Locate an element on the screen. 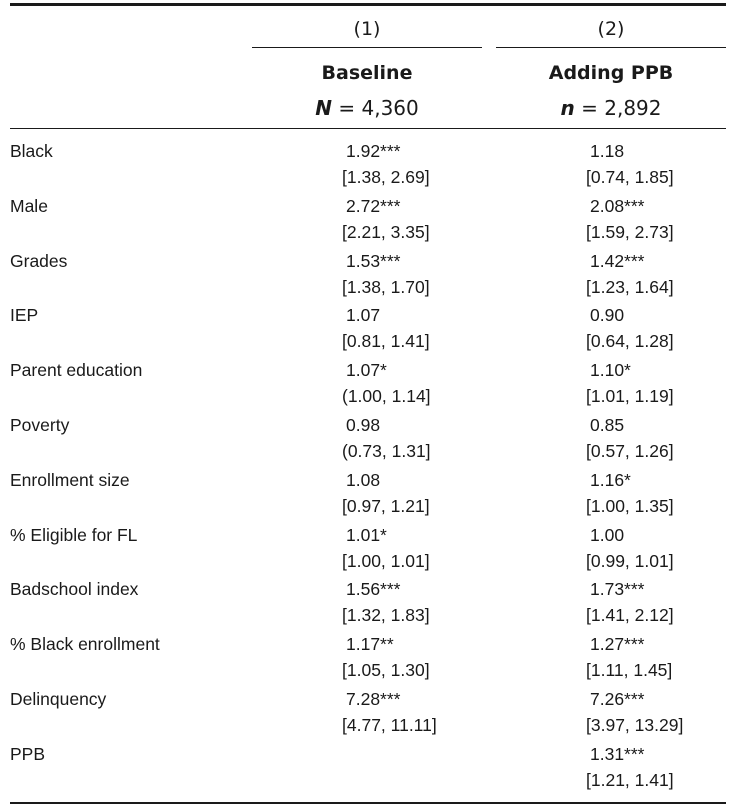 This screenshot has width=738, height=812. cell-column-1: 1.92*** [1.38, 2.69] is located at coordinates (386, 167).